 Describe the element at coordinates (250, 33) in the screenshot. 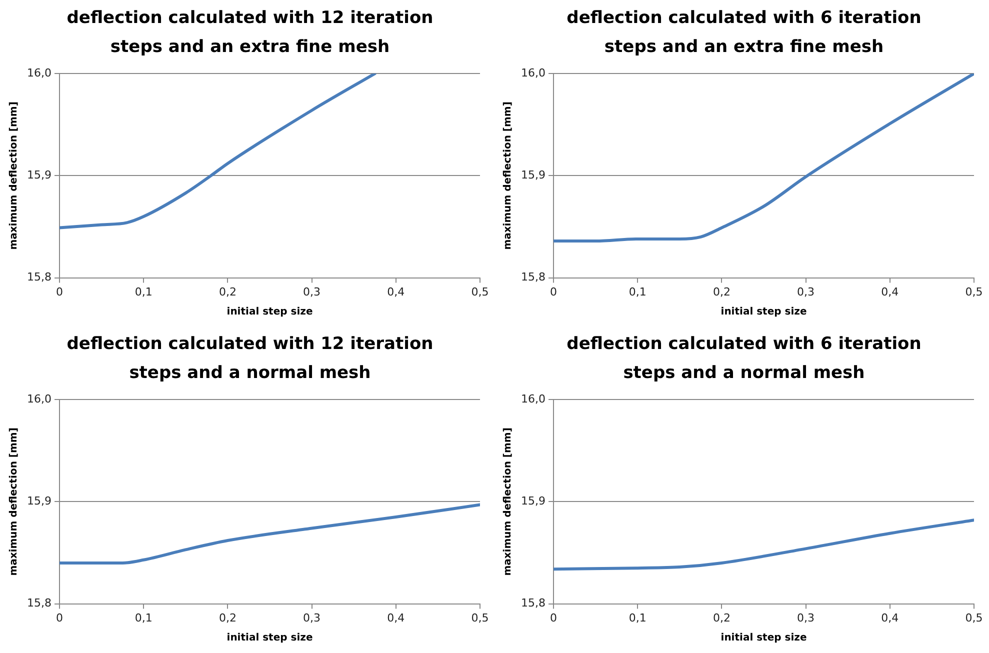

I see `chart-title: deflection calculated with 12 iteration steps and an extra fine mesh` at that location.